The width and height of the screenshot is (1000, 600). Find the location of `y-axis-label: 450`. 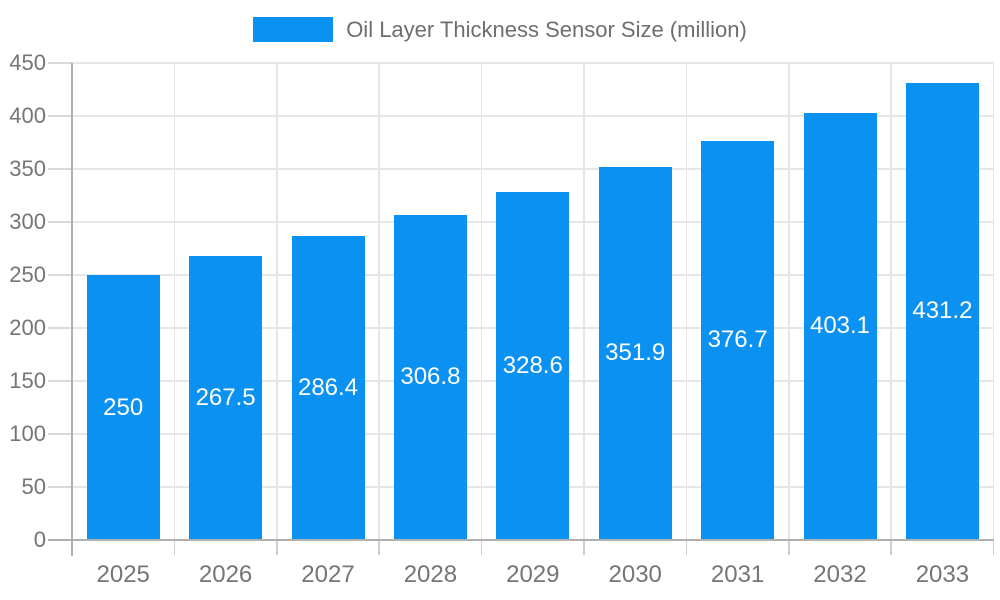

y-axis-label: 450 is located at coordinates (27, 62).